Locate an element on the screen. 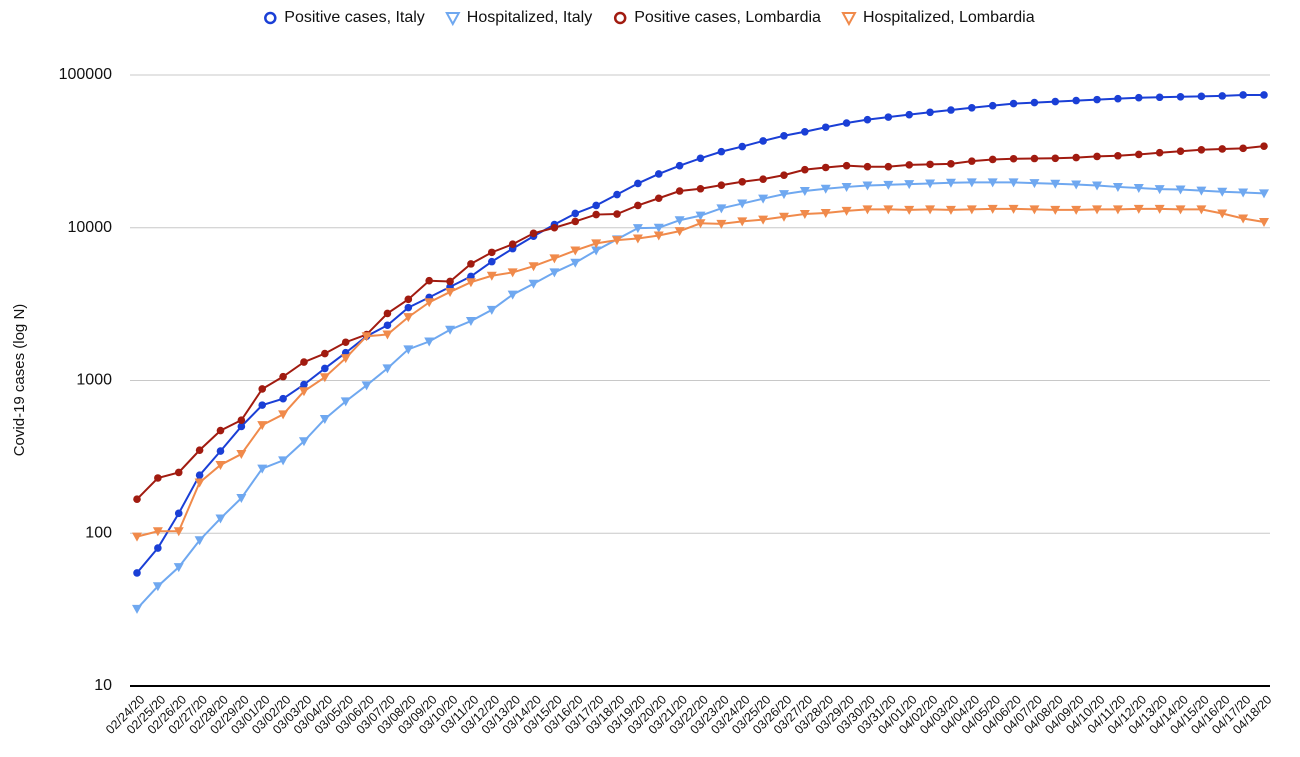 This screenshot has height=757, width=1300. y-axis-label: Covid-19 cases (log N) is located at coordinates (19, 380).